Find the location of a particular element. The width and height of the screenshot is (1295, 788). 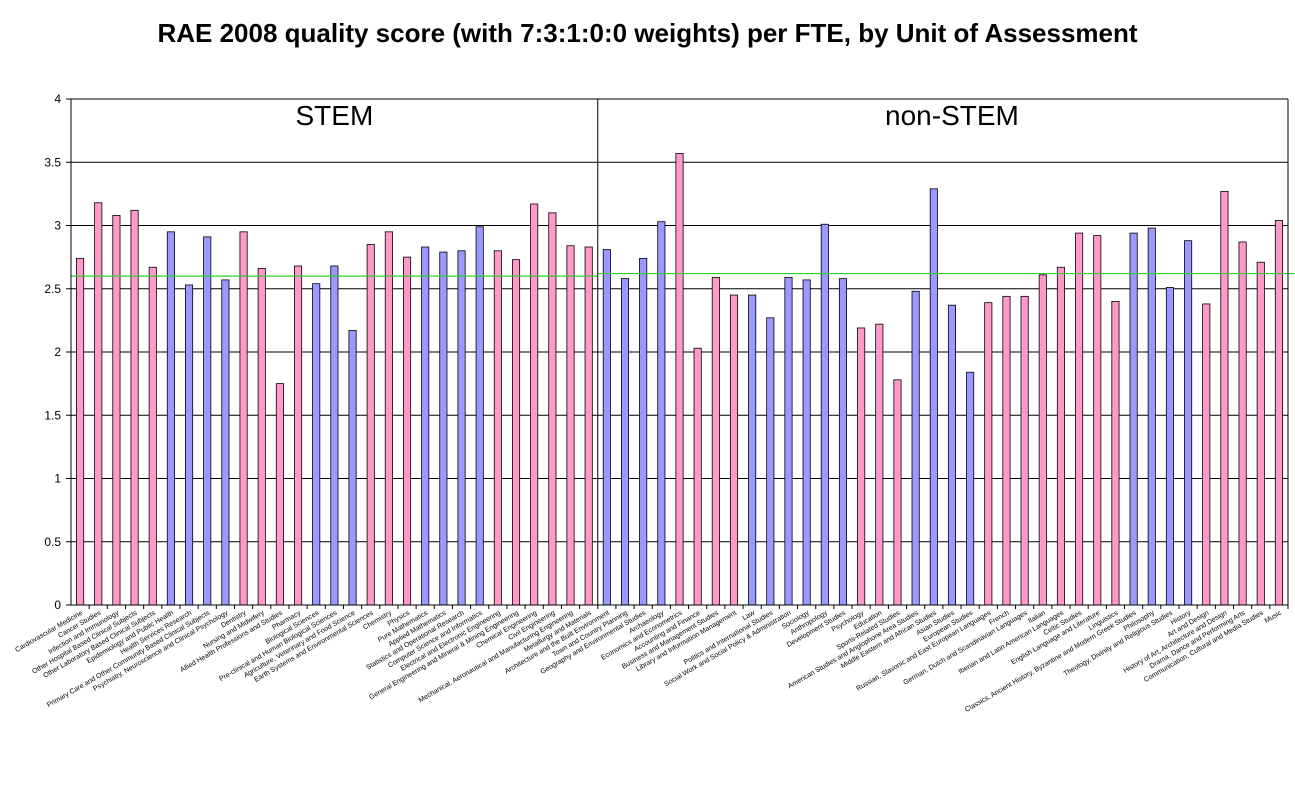

y-tick-label: 2.5 is located at coordinates (52, 289).